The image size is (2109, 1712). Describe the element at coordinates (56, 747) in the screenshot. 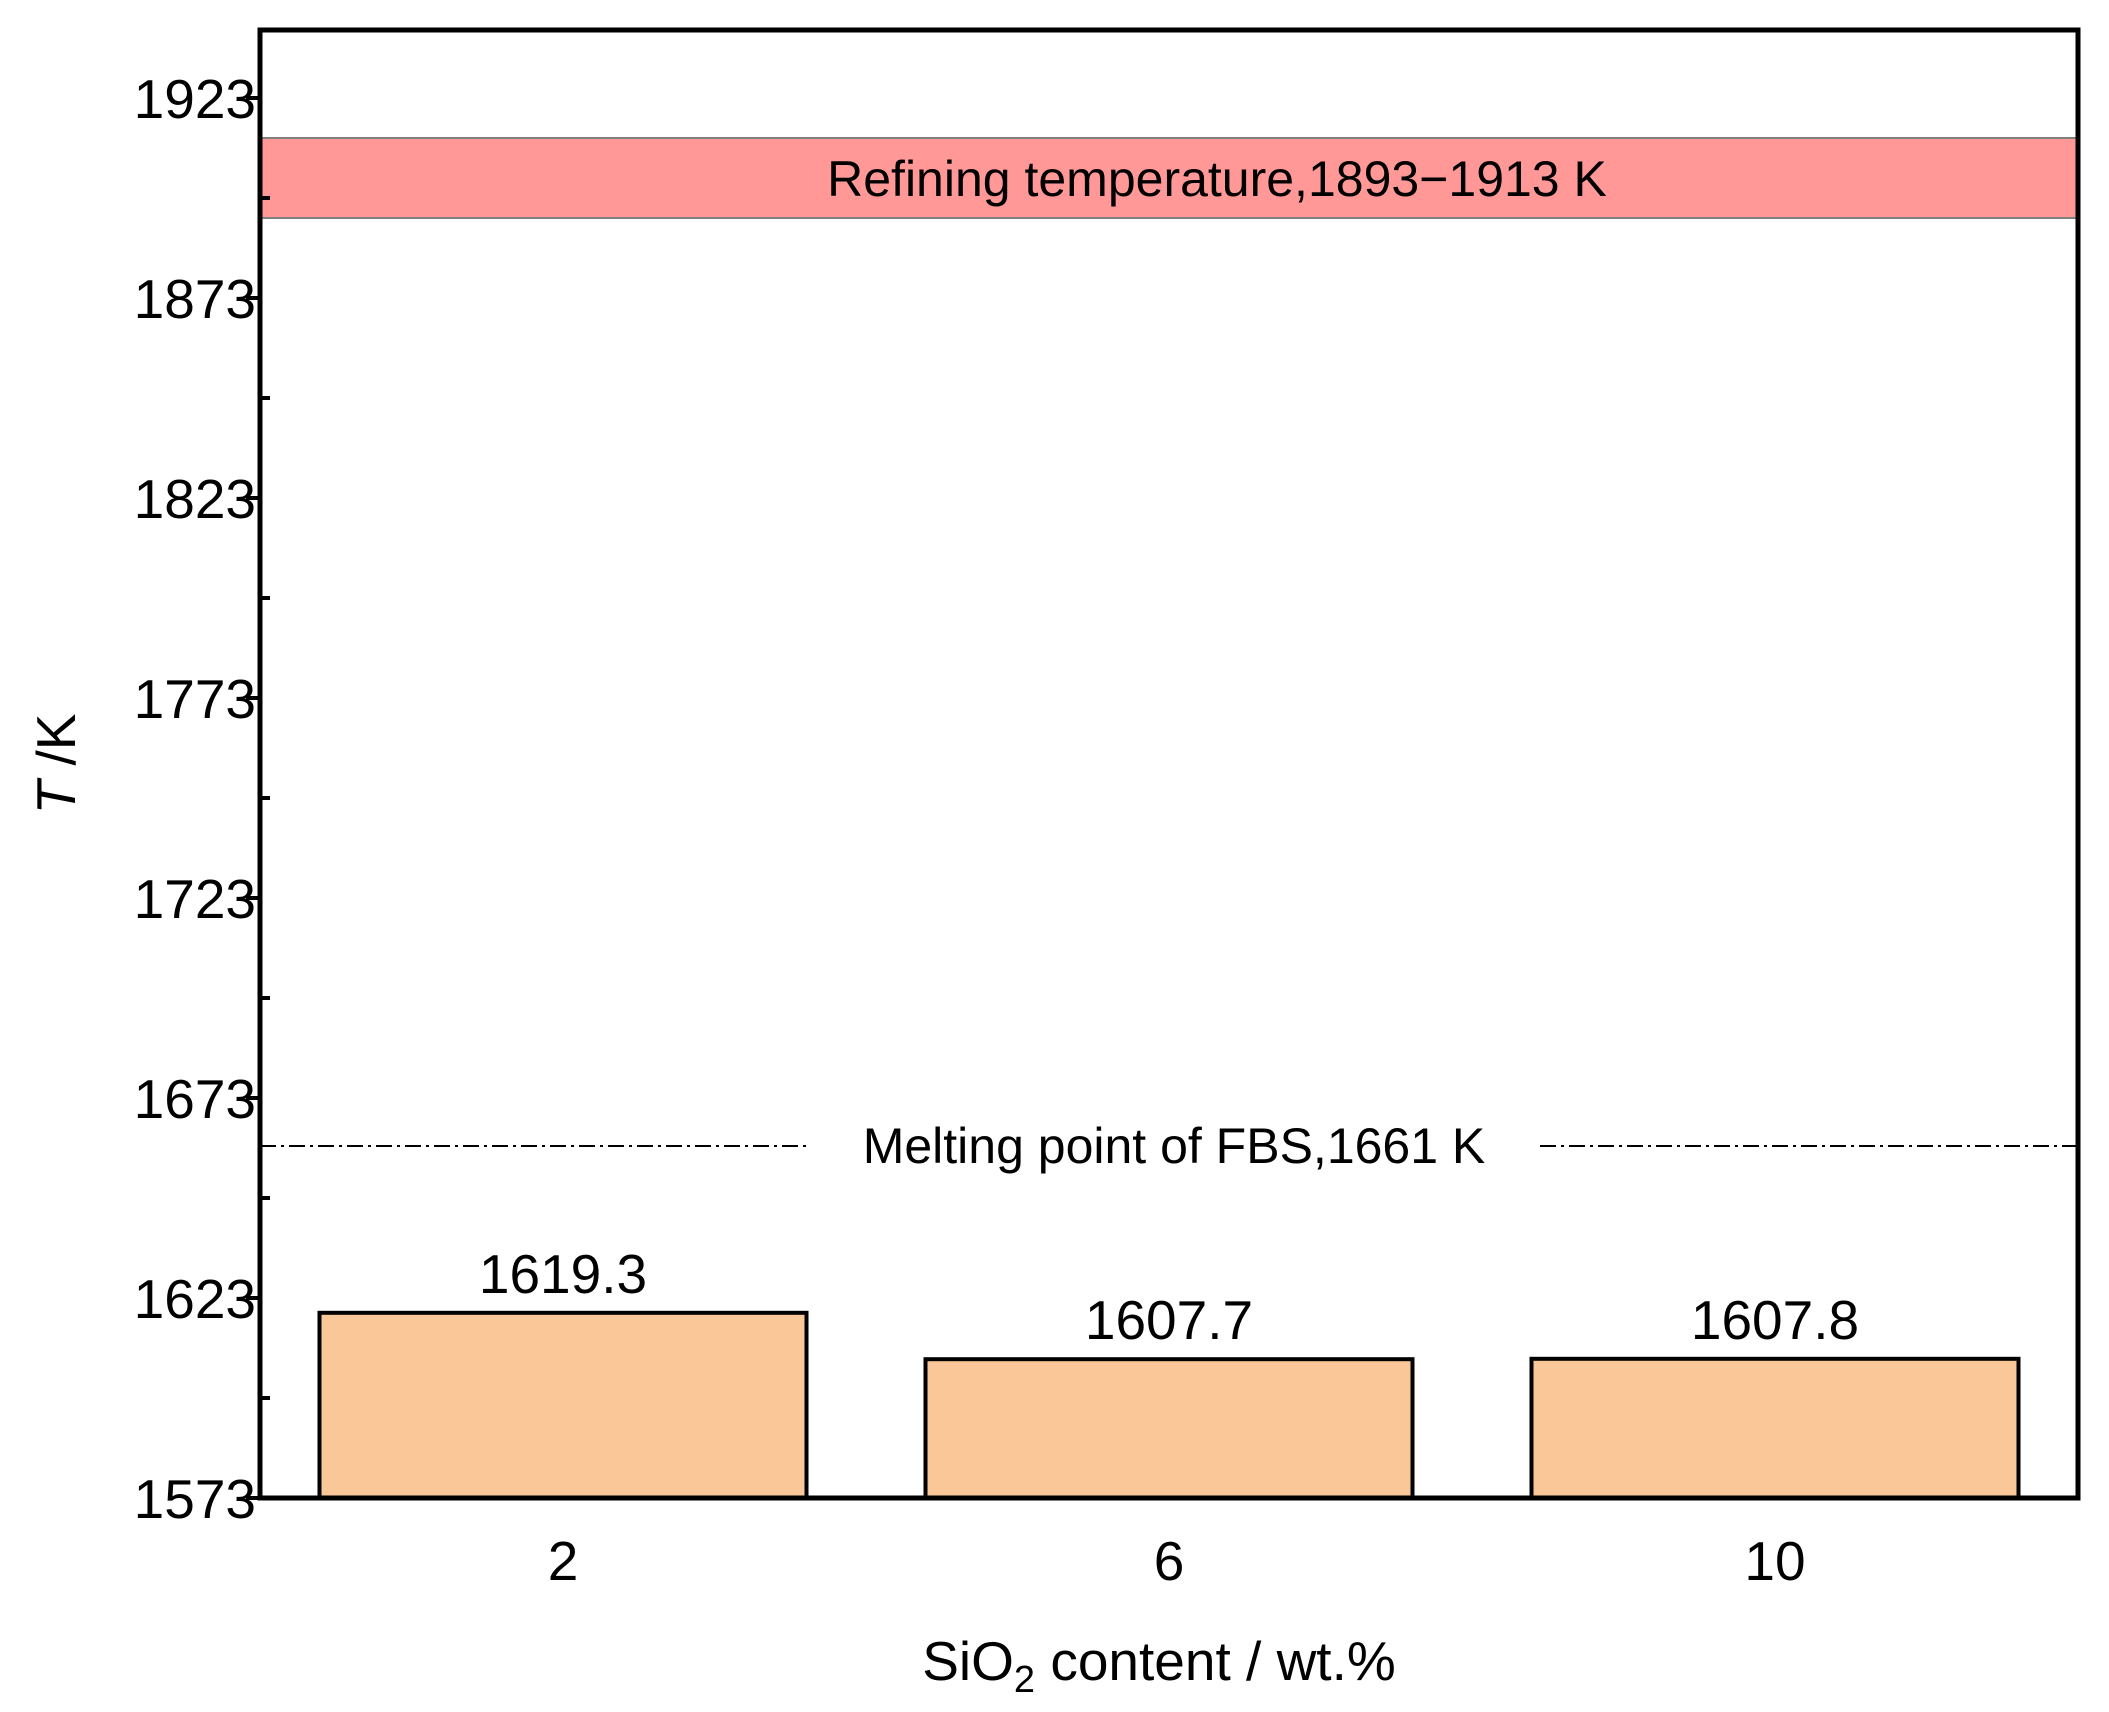

I see `y-axis-title-unit: /K` at that location.